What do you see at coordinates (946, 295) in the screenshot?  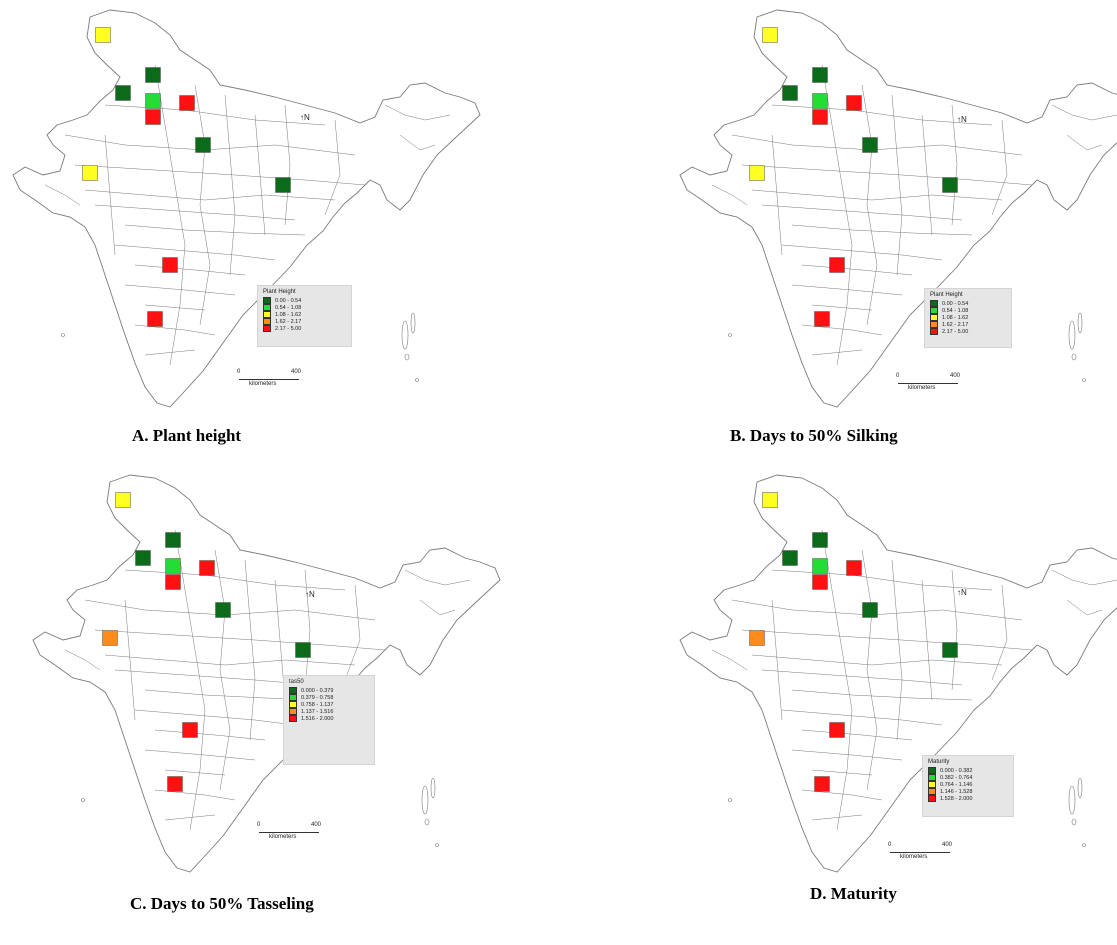 I see `legend-title: Plant Height` at bounding box center [946, 295].